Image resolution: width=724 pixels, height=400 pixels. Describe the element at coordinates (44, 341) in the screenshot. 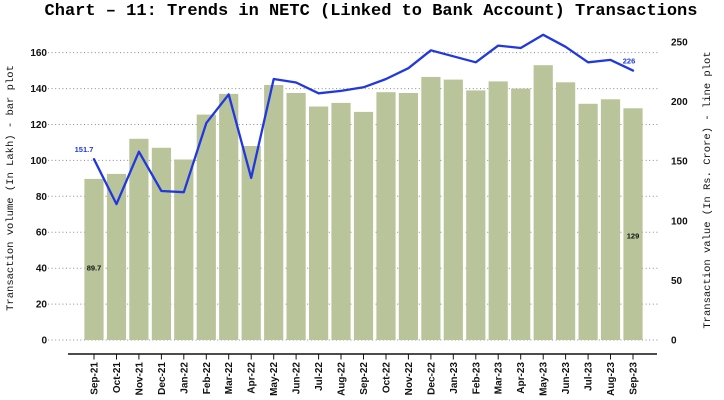

I see `left-tick-label: 0` at that location.